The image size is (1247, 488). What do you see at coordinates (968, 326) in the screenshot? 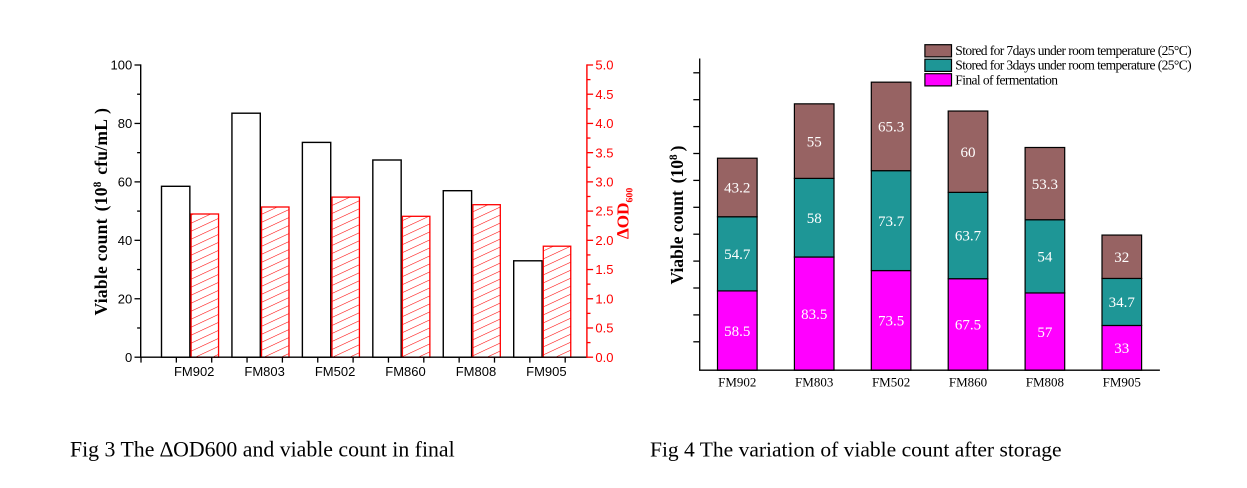
I see `svg-text: 67.5` at bounding box center [968, 326].